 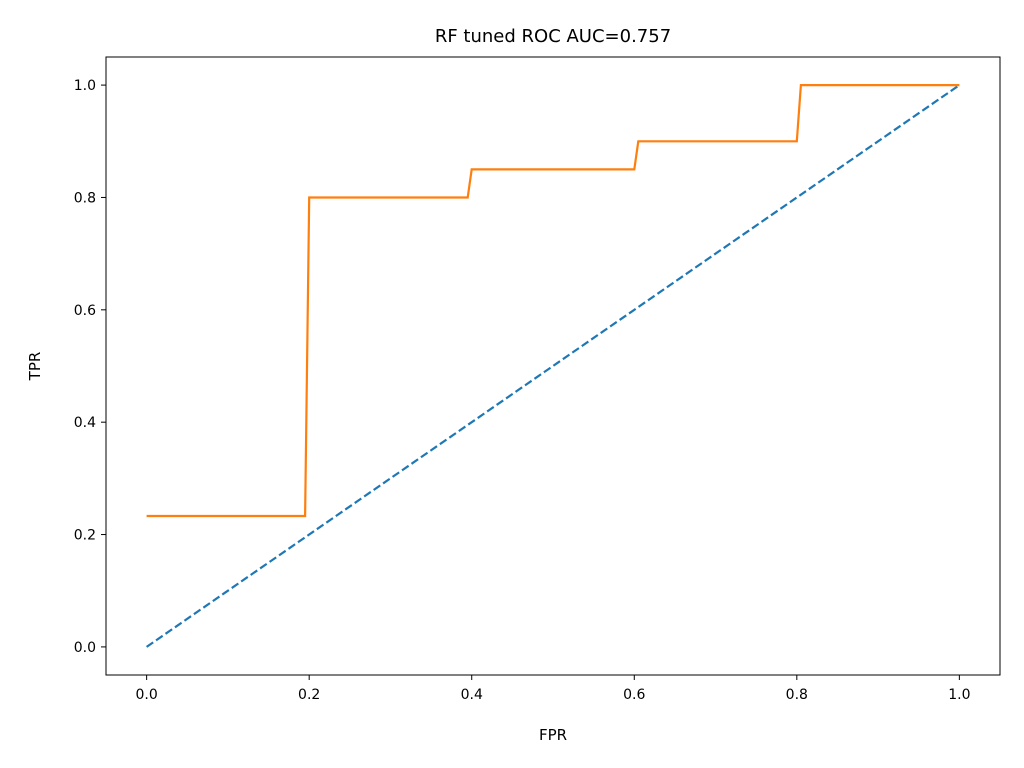 I want to click on y-tick-label: 0.2, so click(x=85, y=536).